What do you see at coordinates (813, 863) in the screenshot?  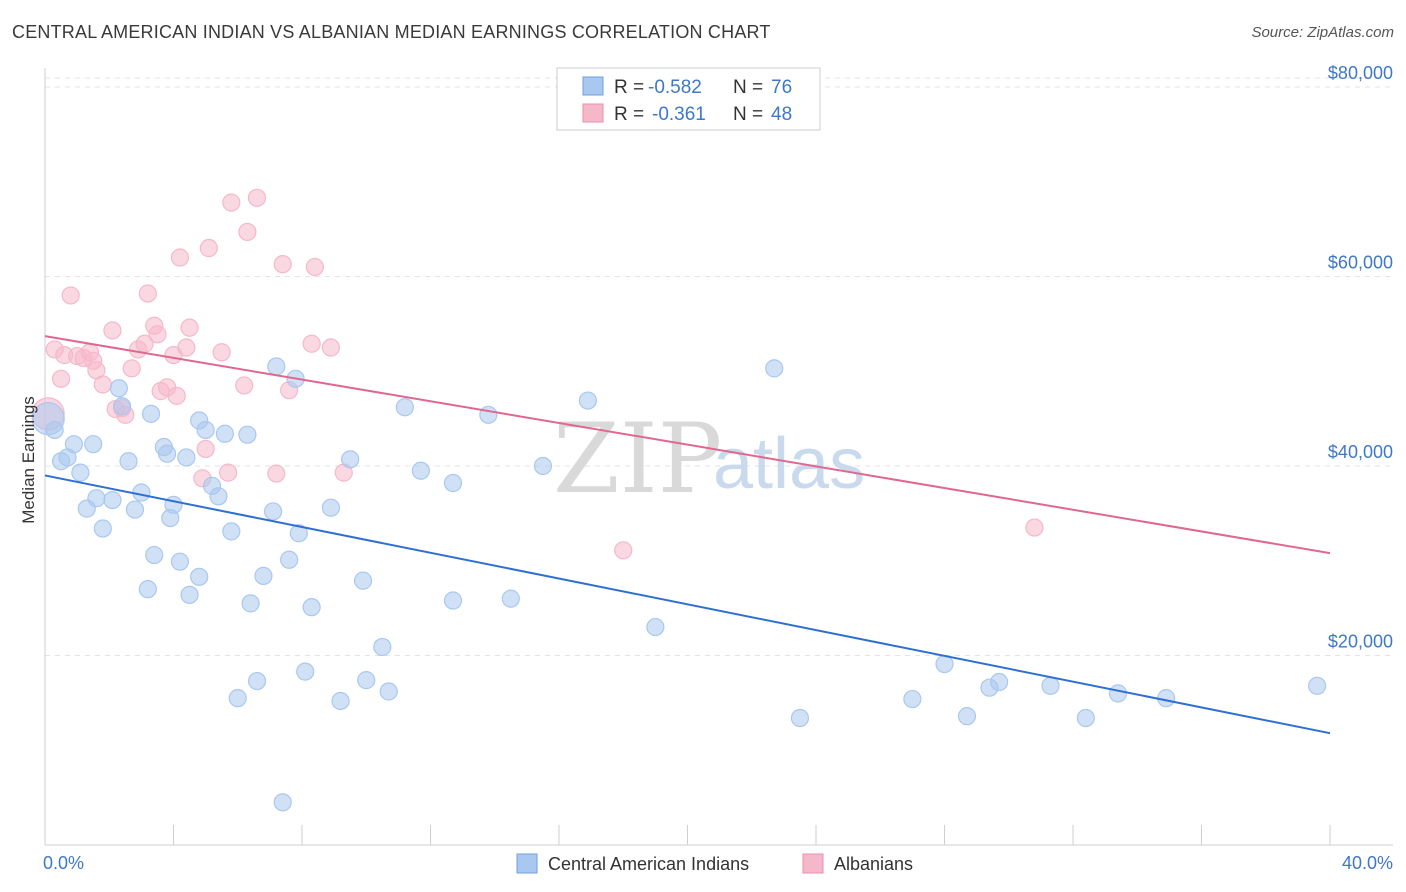 I see `series-legend-swatch-pink` at bounding box center [813, 863].